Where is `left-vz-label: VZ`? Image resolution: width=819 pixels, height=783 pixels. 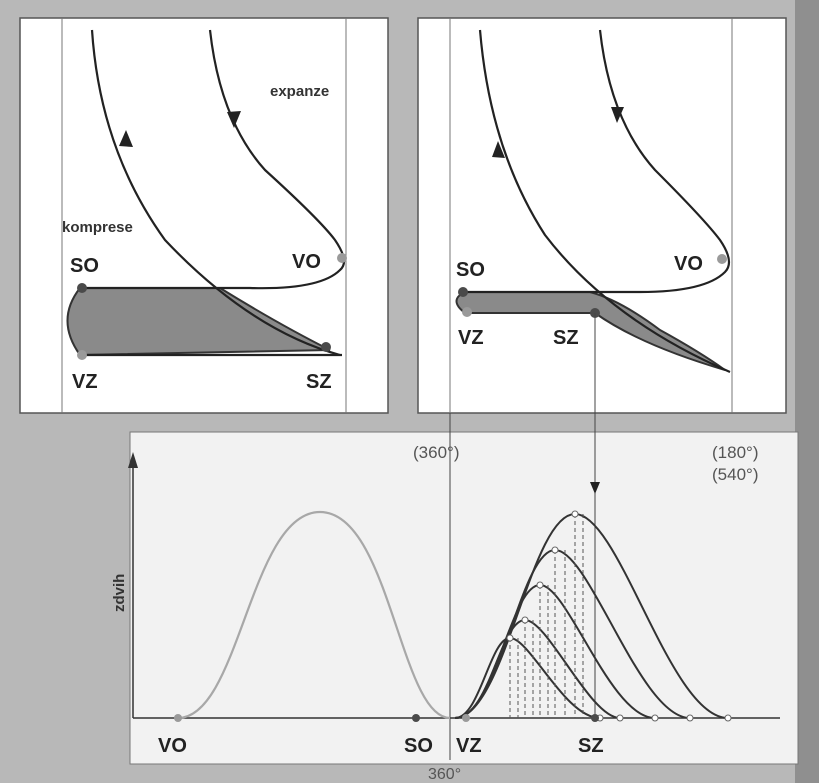 left-vz-label: VZ is located at coordinates (85, 382).